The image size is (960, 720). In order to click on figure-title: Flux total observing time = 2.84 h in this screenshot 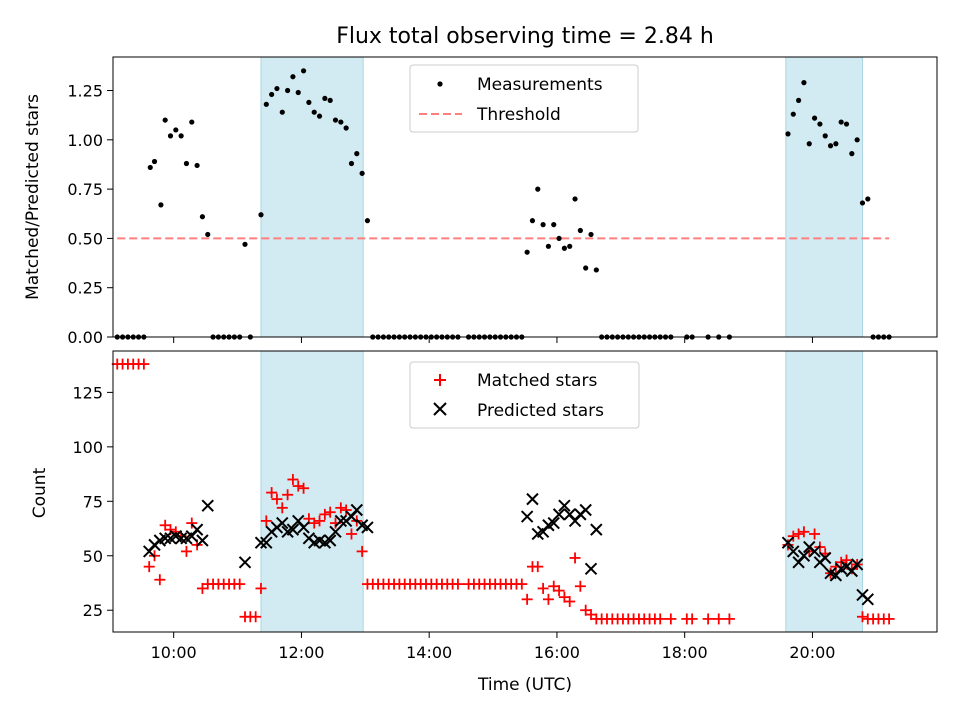, I will do `click(525, 36)`.